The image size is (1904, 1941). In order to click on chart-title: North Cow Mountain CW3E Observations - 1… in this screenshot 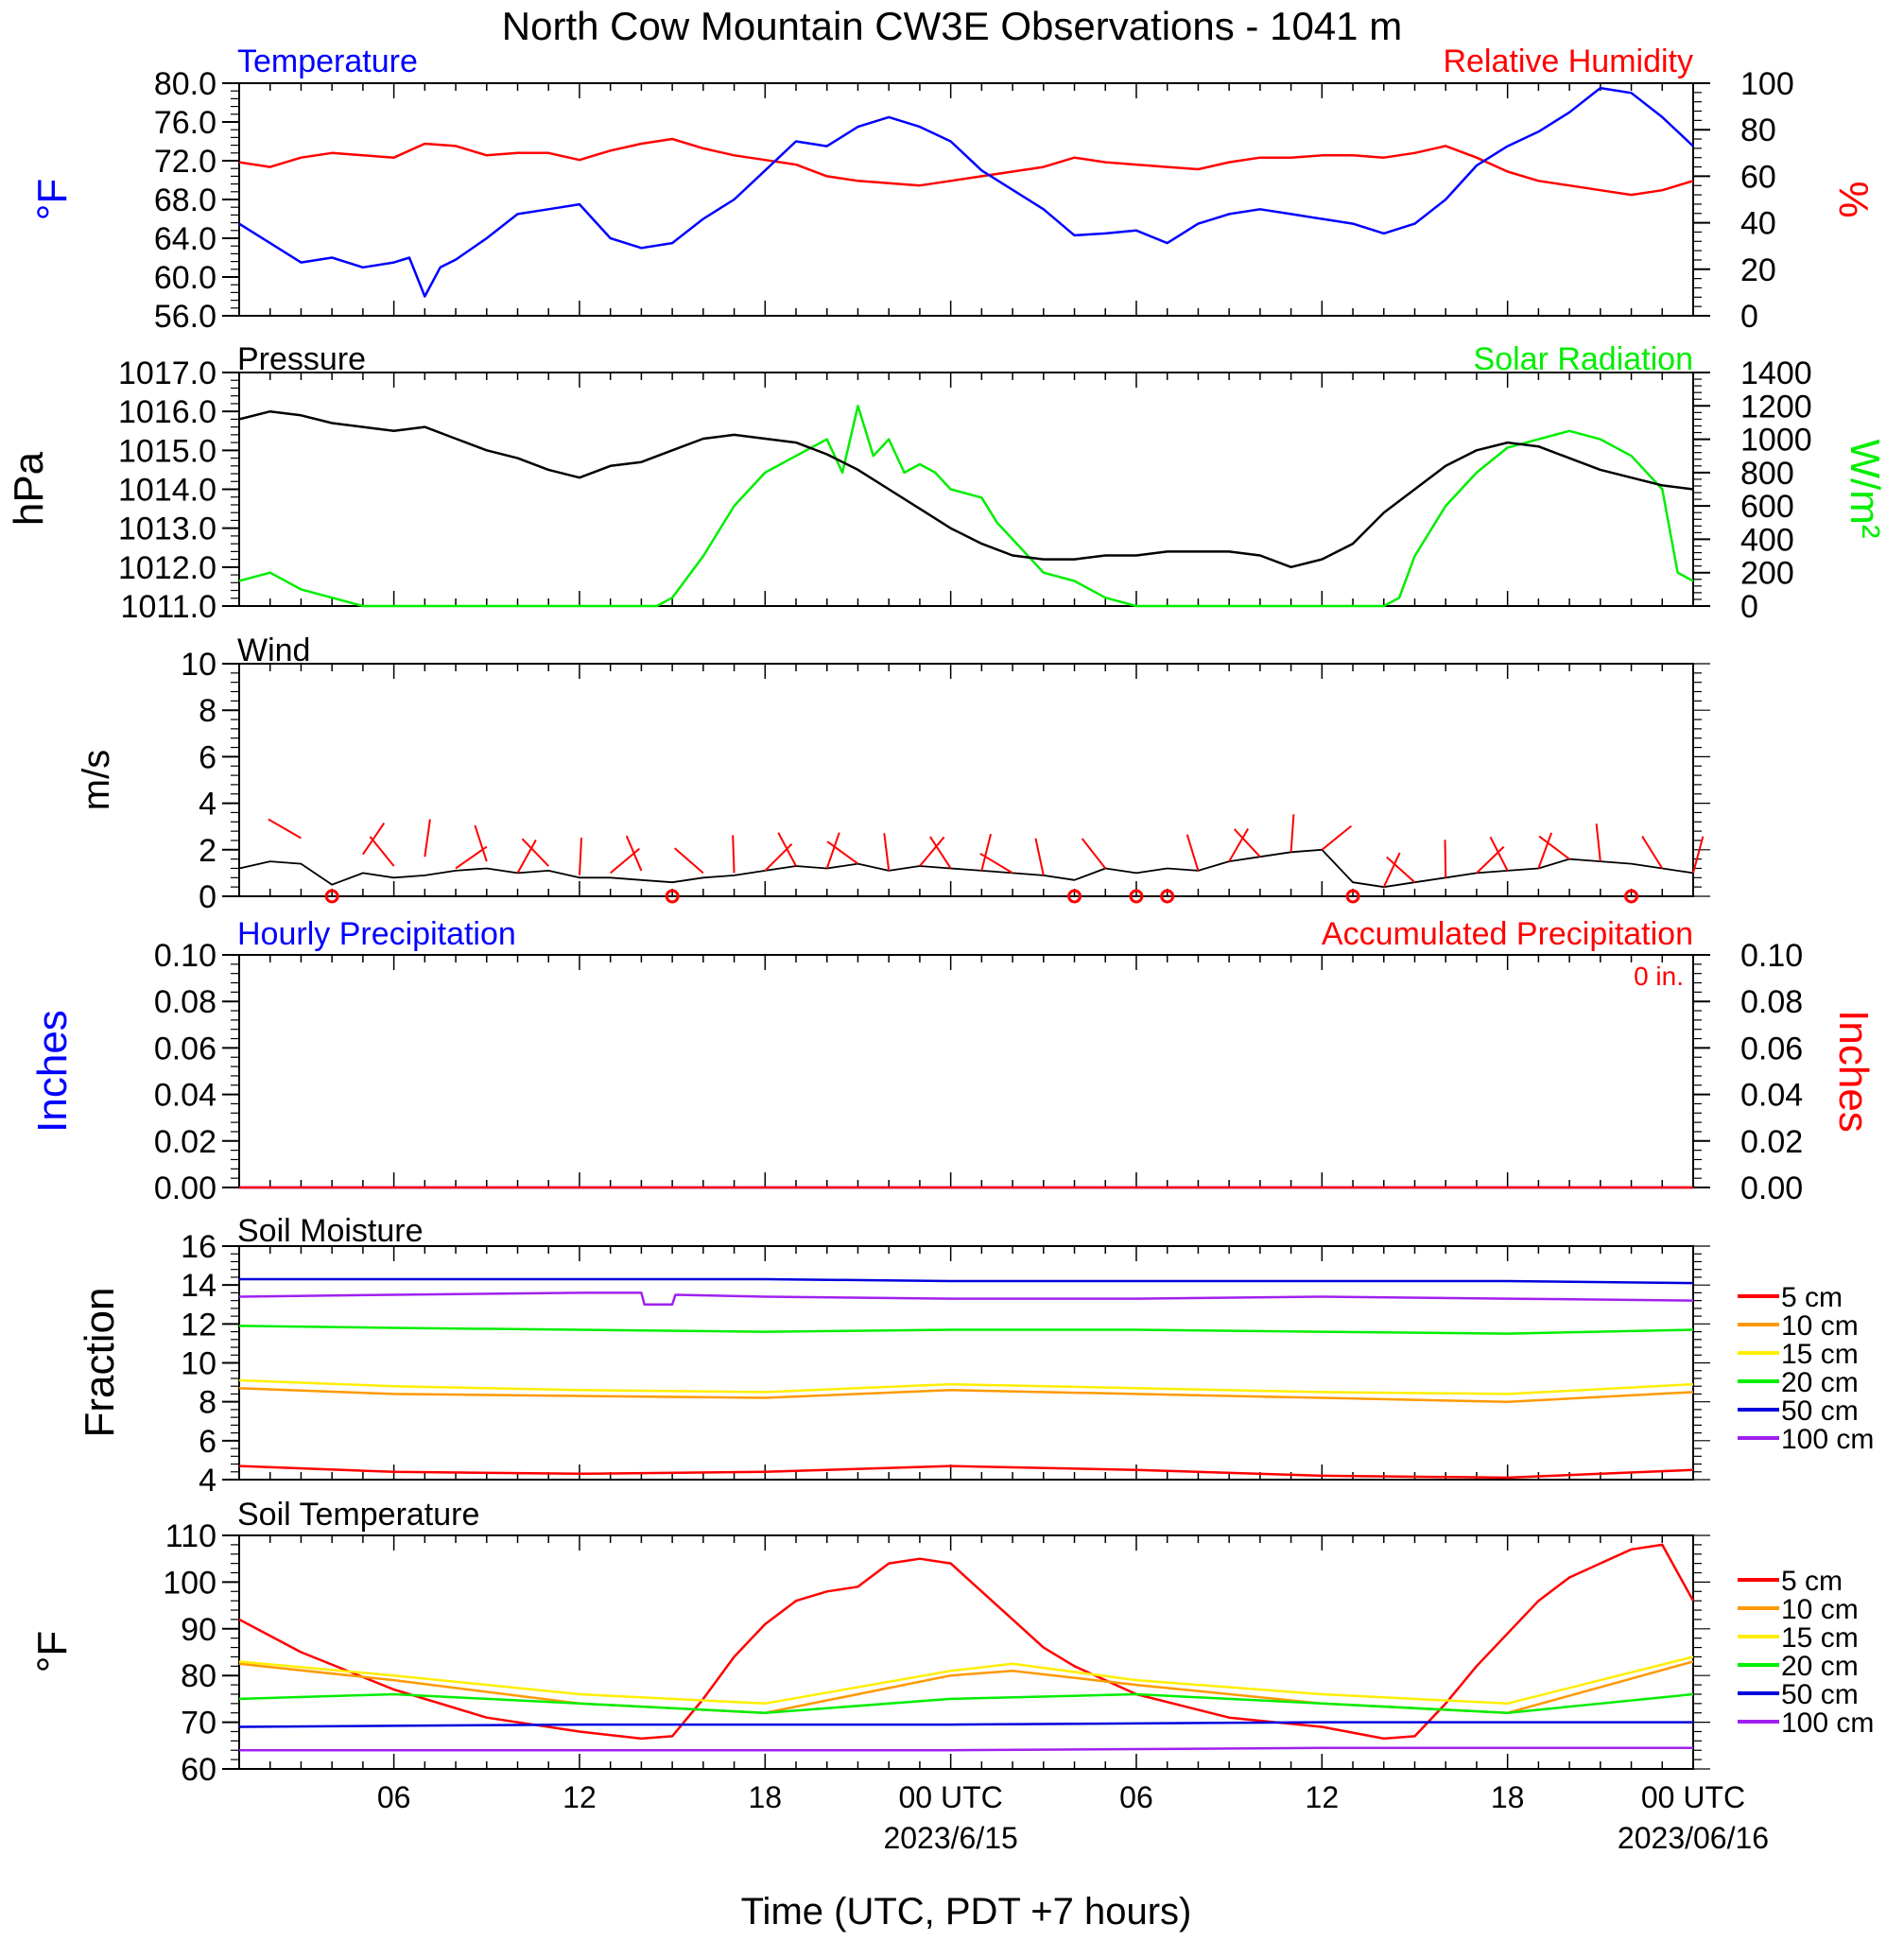, I will do `click(952, 26)`.